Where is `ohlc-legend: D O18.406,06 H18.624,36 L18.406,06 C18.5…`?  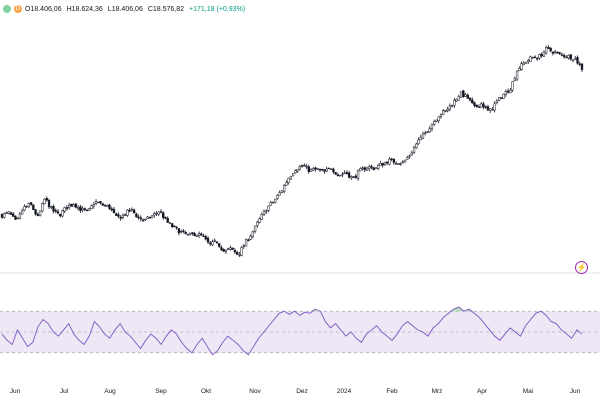
ohlc-legend: D O18.406,06 H18.624,36 L18.406,06 C18.5… is located at coordinates (126, 9).